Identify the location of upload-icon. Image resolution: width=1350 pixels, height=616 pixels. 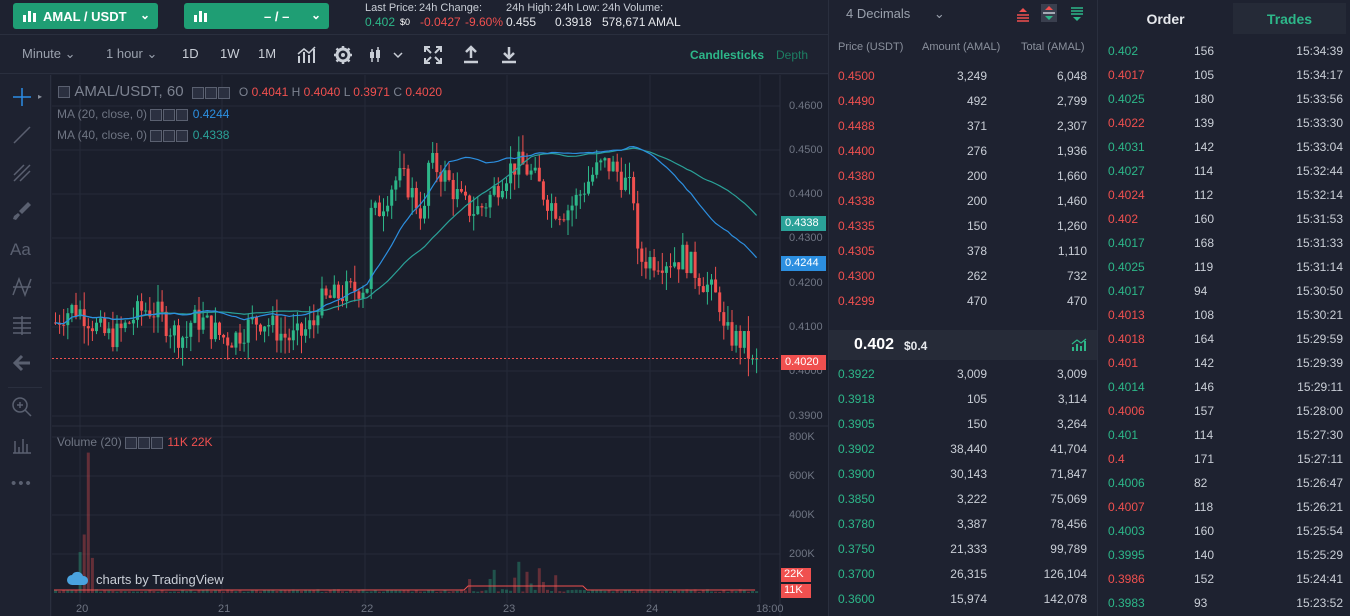
(471, 55).